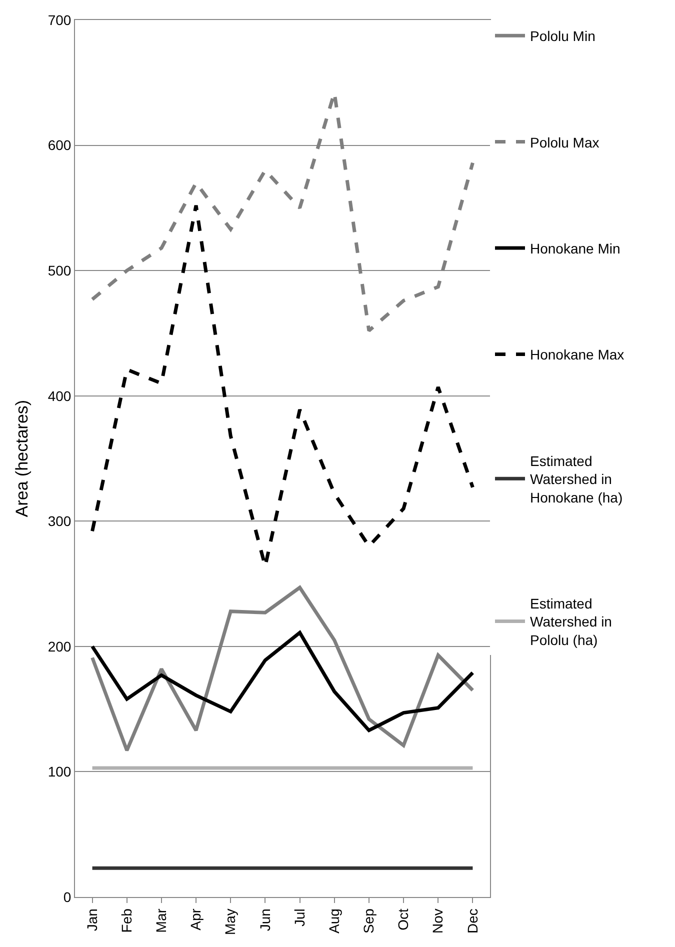 The width and height of the screenshot is (675, 947). I want to click on legend-label: Pololu Min, so click(563, 36).